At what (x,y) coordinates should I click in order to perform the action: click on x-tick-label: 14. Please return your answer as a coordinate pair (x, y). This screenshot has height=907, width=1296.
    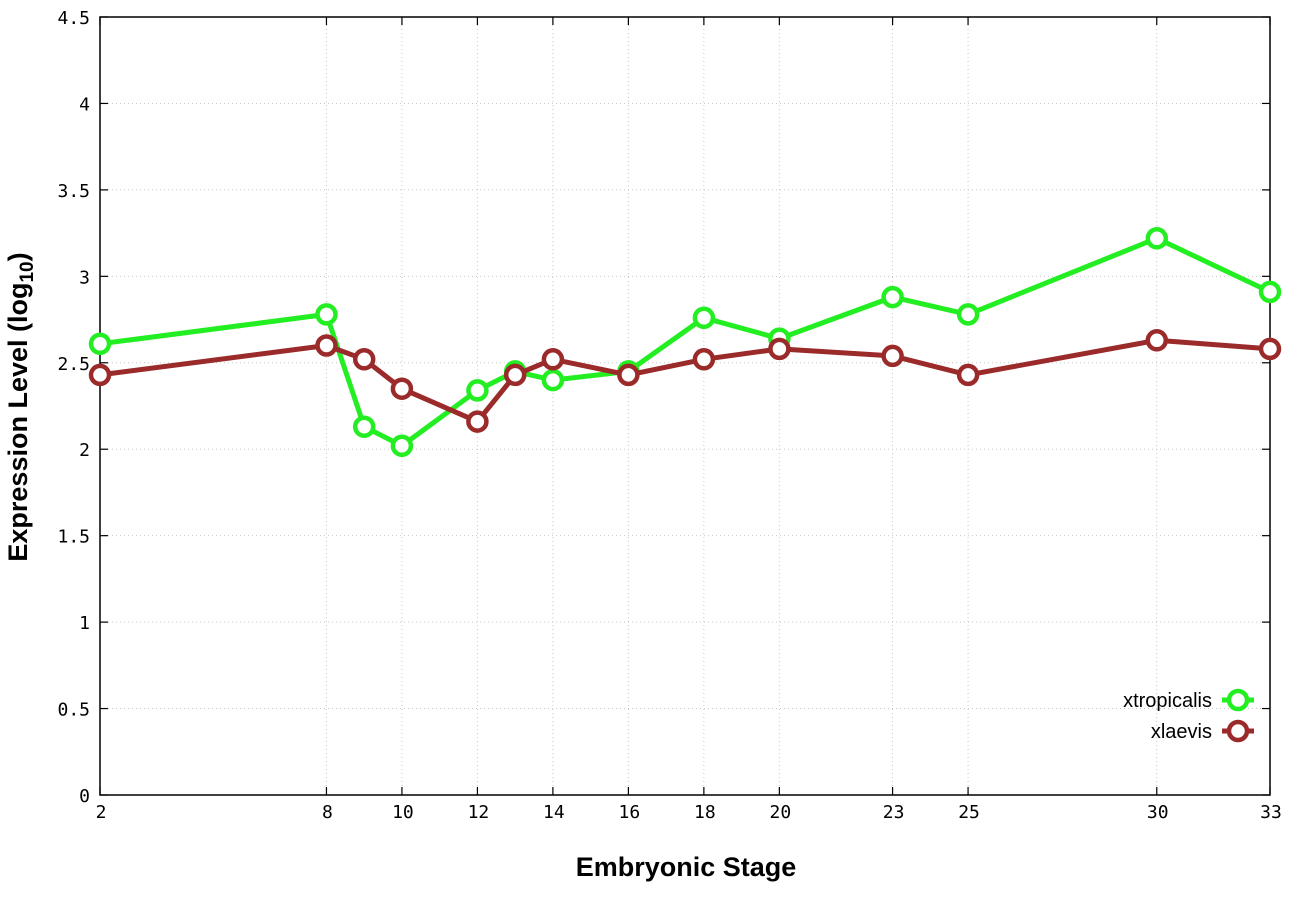
    Looking at the image, I should click on (554, 812).